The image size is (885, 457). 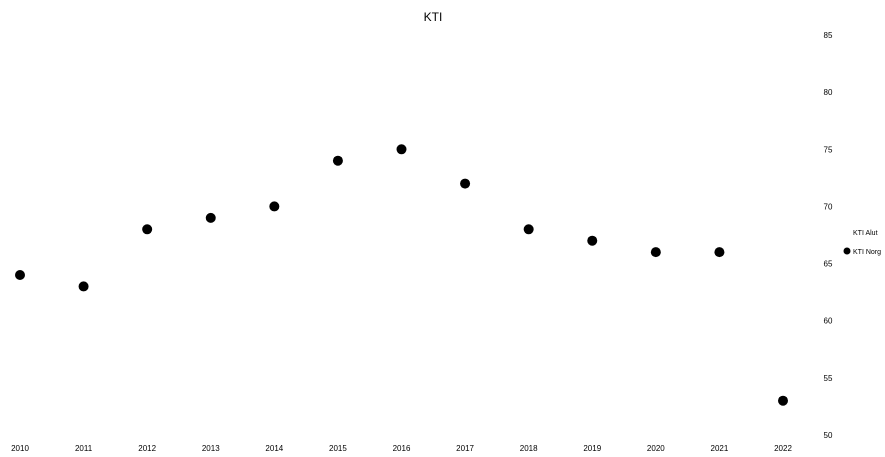 What do you see at coordinates (84, 448) in the screenshot?
I see `x-tick-label: 2011` at bounding box center [84, 448].